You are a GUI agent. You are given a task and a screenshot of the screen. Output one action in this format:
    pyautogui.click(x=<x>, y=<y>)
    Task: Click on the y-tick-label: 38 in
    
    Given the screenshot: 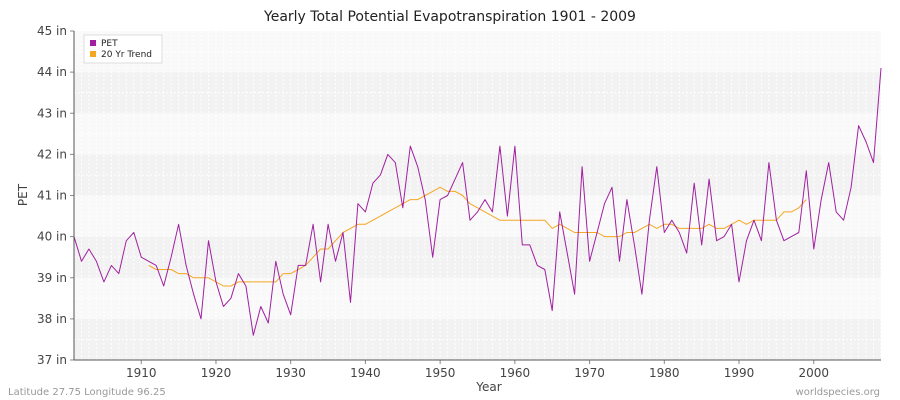 What is the action you would take?
    pyautogui.click(x=52, y=319)
    